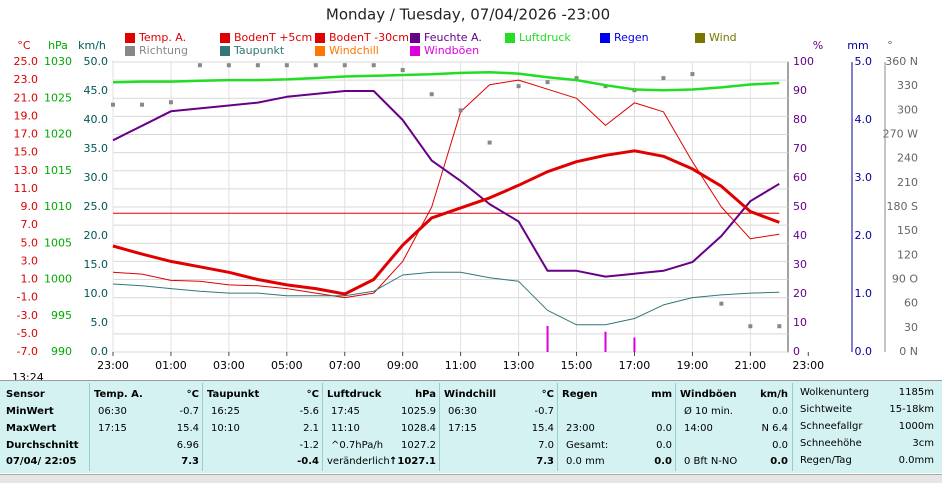 The width and height of the screenshot is (942, 483). I want to click on y-tick-label: 11.0, so click(26, 188).